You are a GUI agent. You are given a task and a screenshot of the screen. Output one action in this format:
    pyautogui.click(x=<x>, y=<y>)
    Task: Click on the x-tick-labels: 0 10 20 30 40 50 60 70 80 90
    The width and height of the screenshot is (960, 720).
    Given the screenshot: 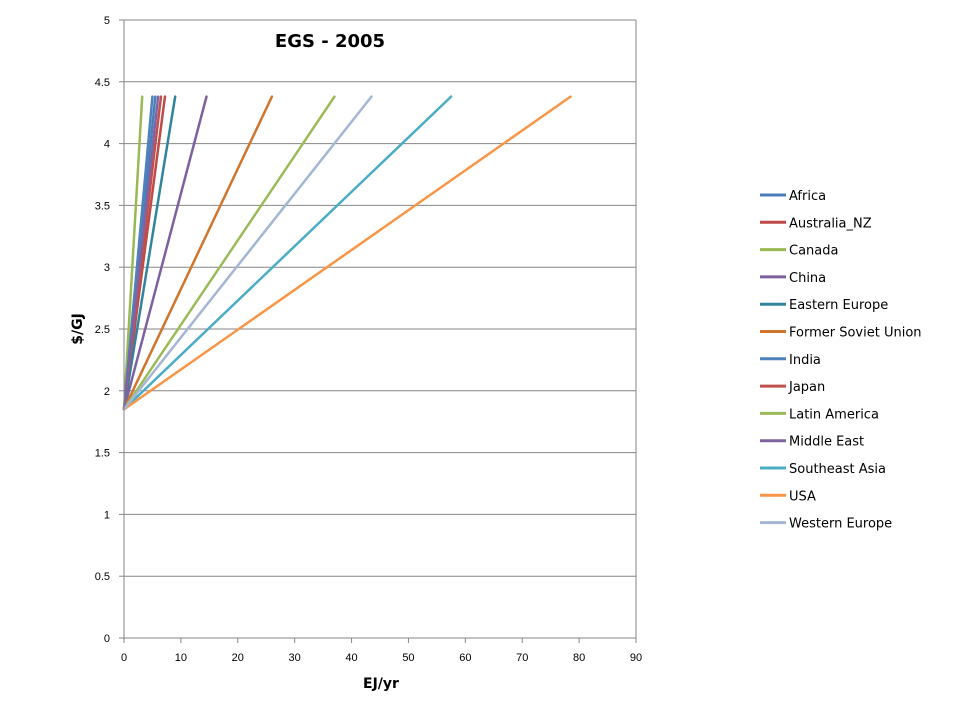 What is the action you would take?
    pyautogui.click(x=381, y=658)
    